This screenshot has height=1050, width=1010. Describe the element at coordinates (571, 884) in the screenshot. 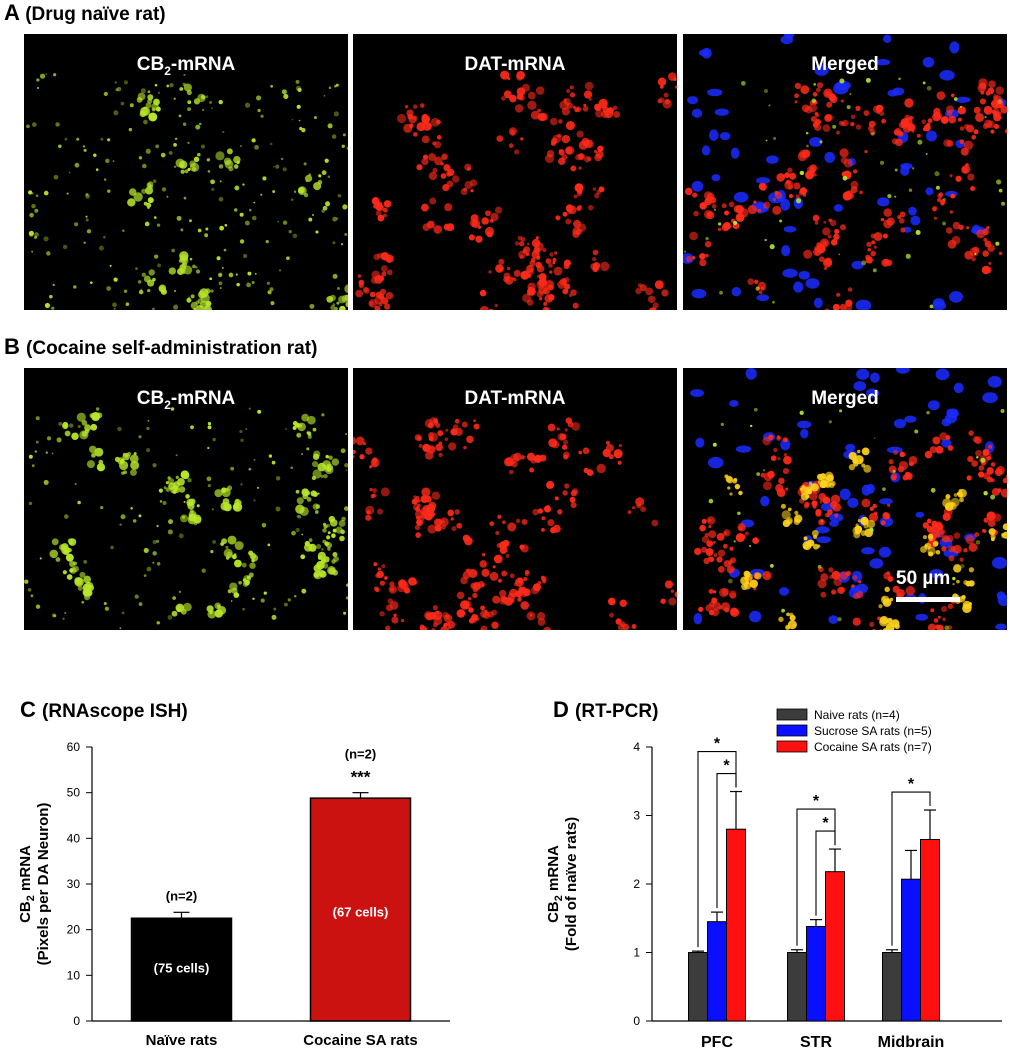

I see `y-axis-label-units: (Fold of naïve rats)` at that location.